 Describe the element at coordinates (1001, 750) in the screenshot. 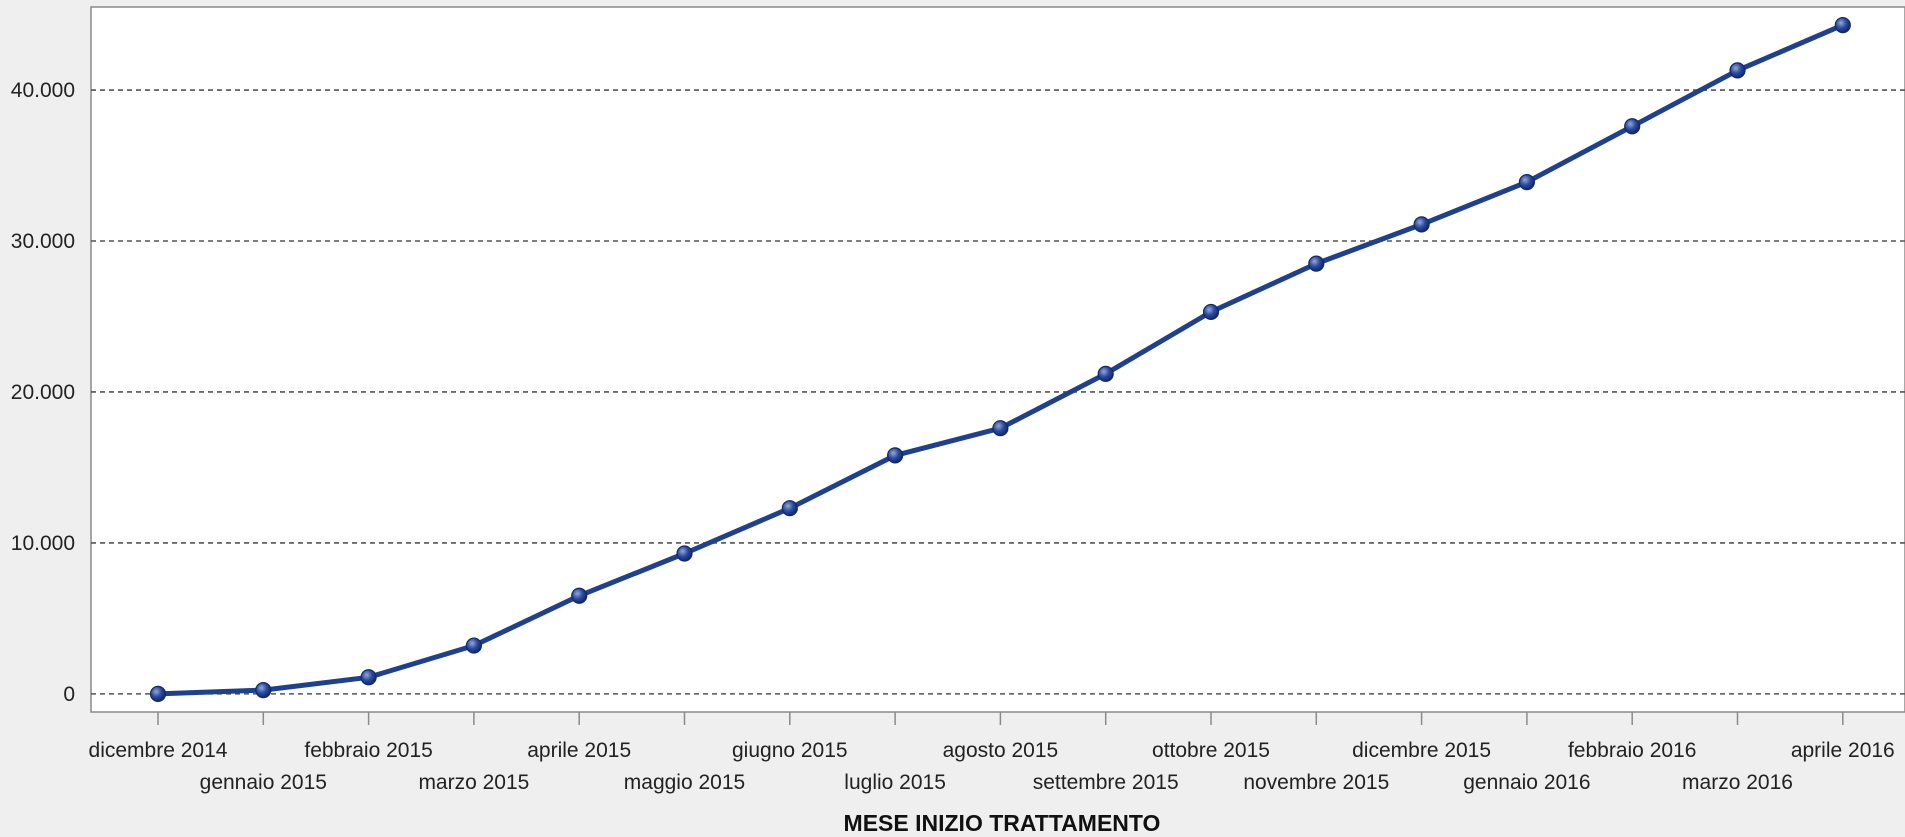

I see `x-tick-label: agosto 2015` at that location.